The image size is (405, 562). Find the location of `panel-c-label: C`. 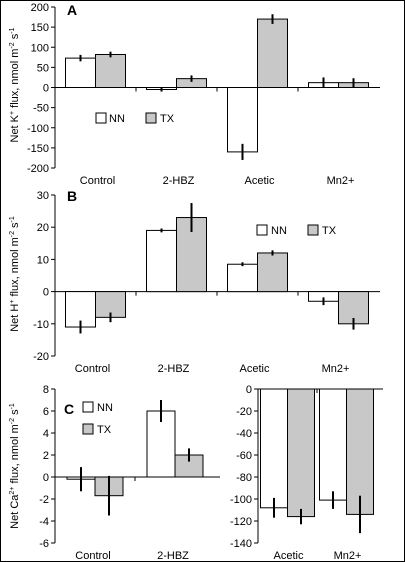

panel-c-label: C is located at coordinates (69, 409).